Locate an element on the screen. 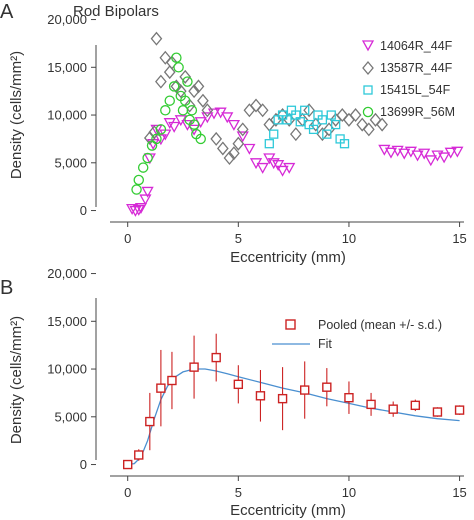 Image resolution: width=474 pixels, height=520 pixels. fit-curve is located at coordinates (293, 417).